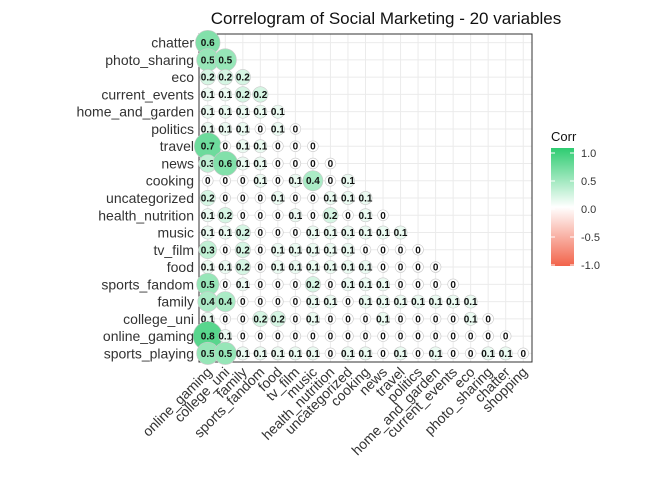 The image size is (672, 480). I want to click on y-tick-label: tv_film, so click(174, 250).